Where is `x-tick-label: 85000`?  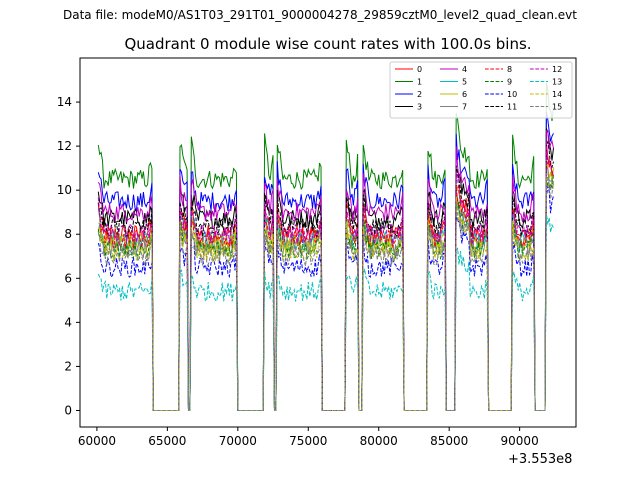
x-tick-label: 85000 is located at coordinates (449, 441).